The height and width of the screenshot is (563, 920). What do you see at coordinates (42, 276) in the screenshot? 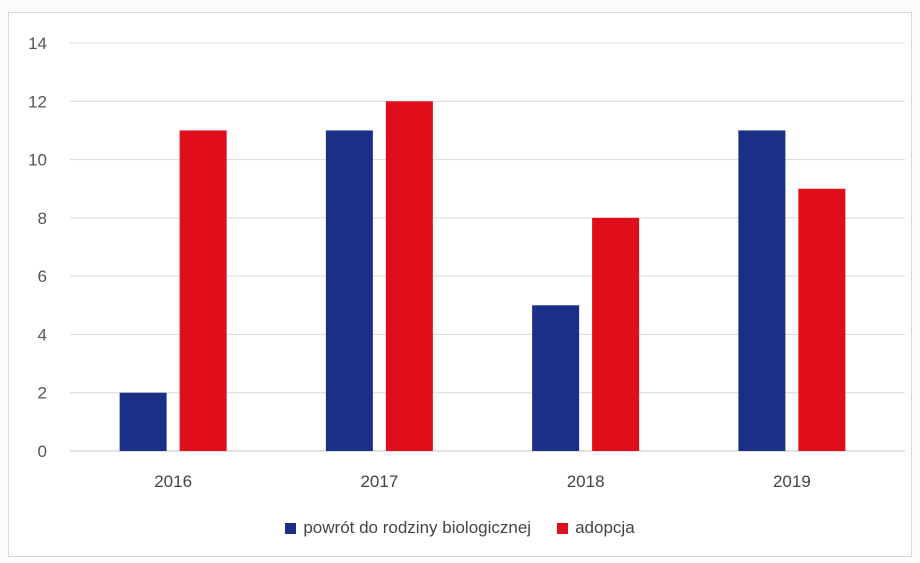
I see `y-tick-label-6: 6` at bounding box center [42, 276].